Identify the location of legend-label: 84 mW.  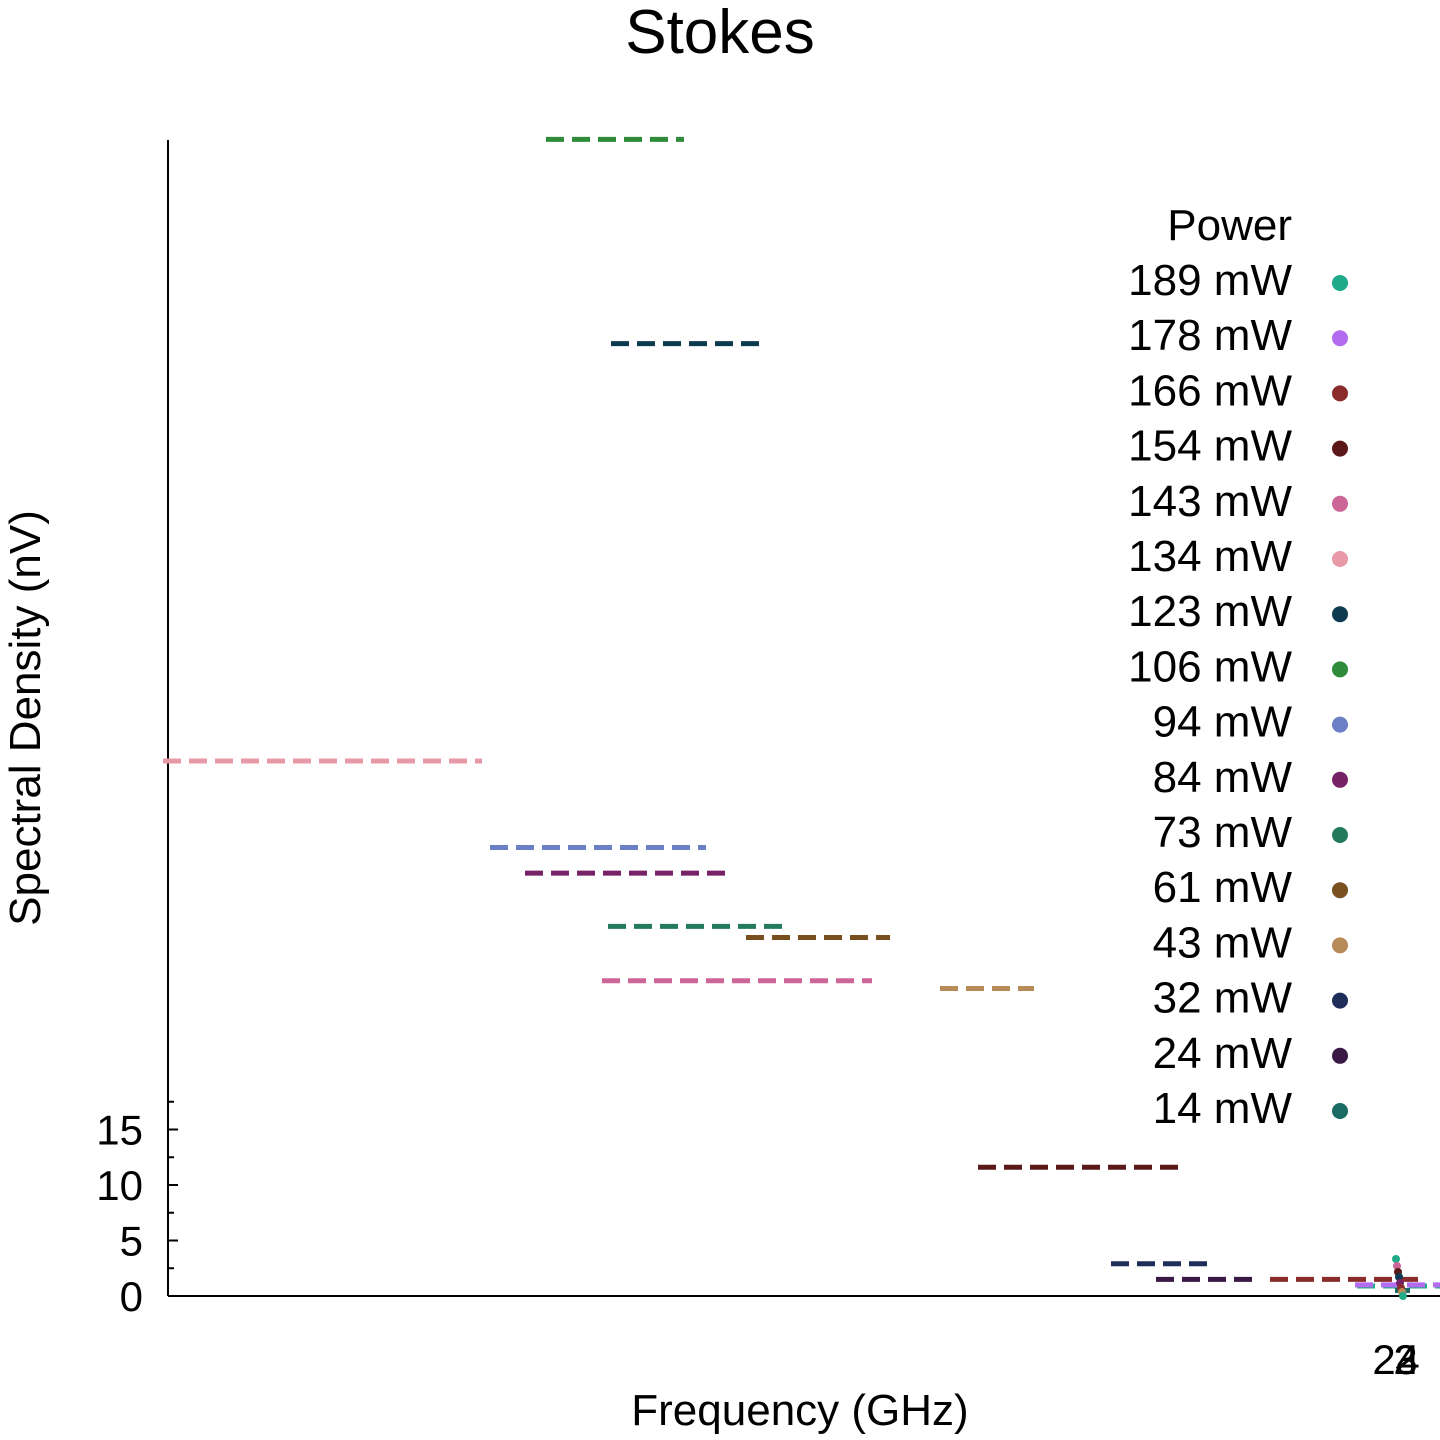
(1223, 777).